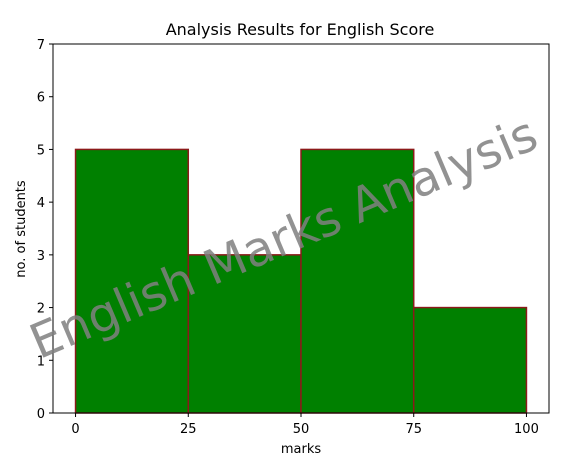  Describe the element at coordinates (41, 256) in the screenshot. I see `y-tick-label: 3` at that location.